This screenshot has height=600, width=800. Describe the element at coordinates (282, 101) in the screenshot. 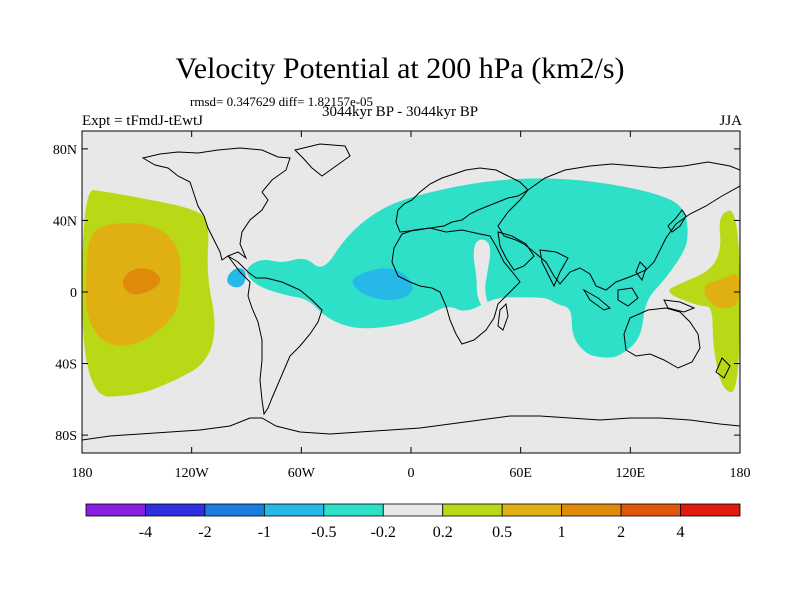

I see `stats-text: rmsd= 0.347629 diff= 1.82157e-05` at that location.